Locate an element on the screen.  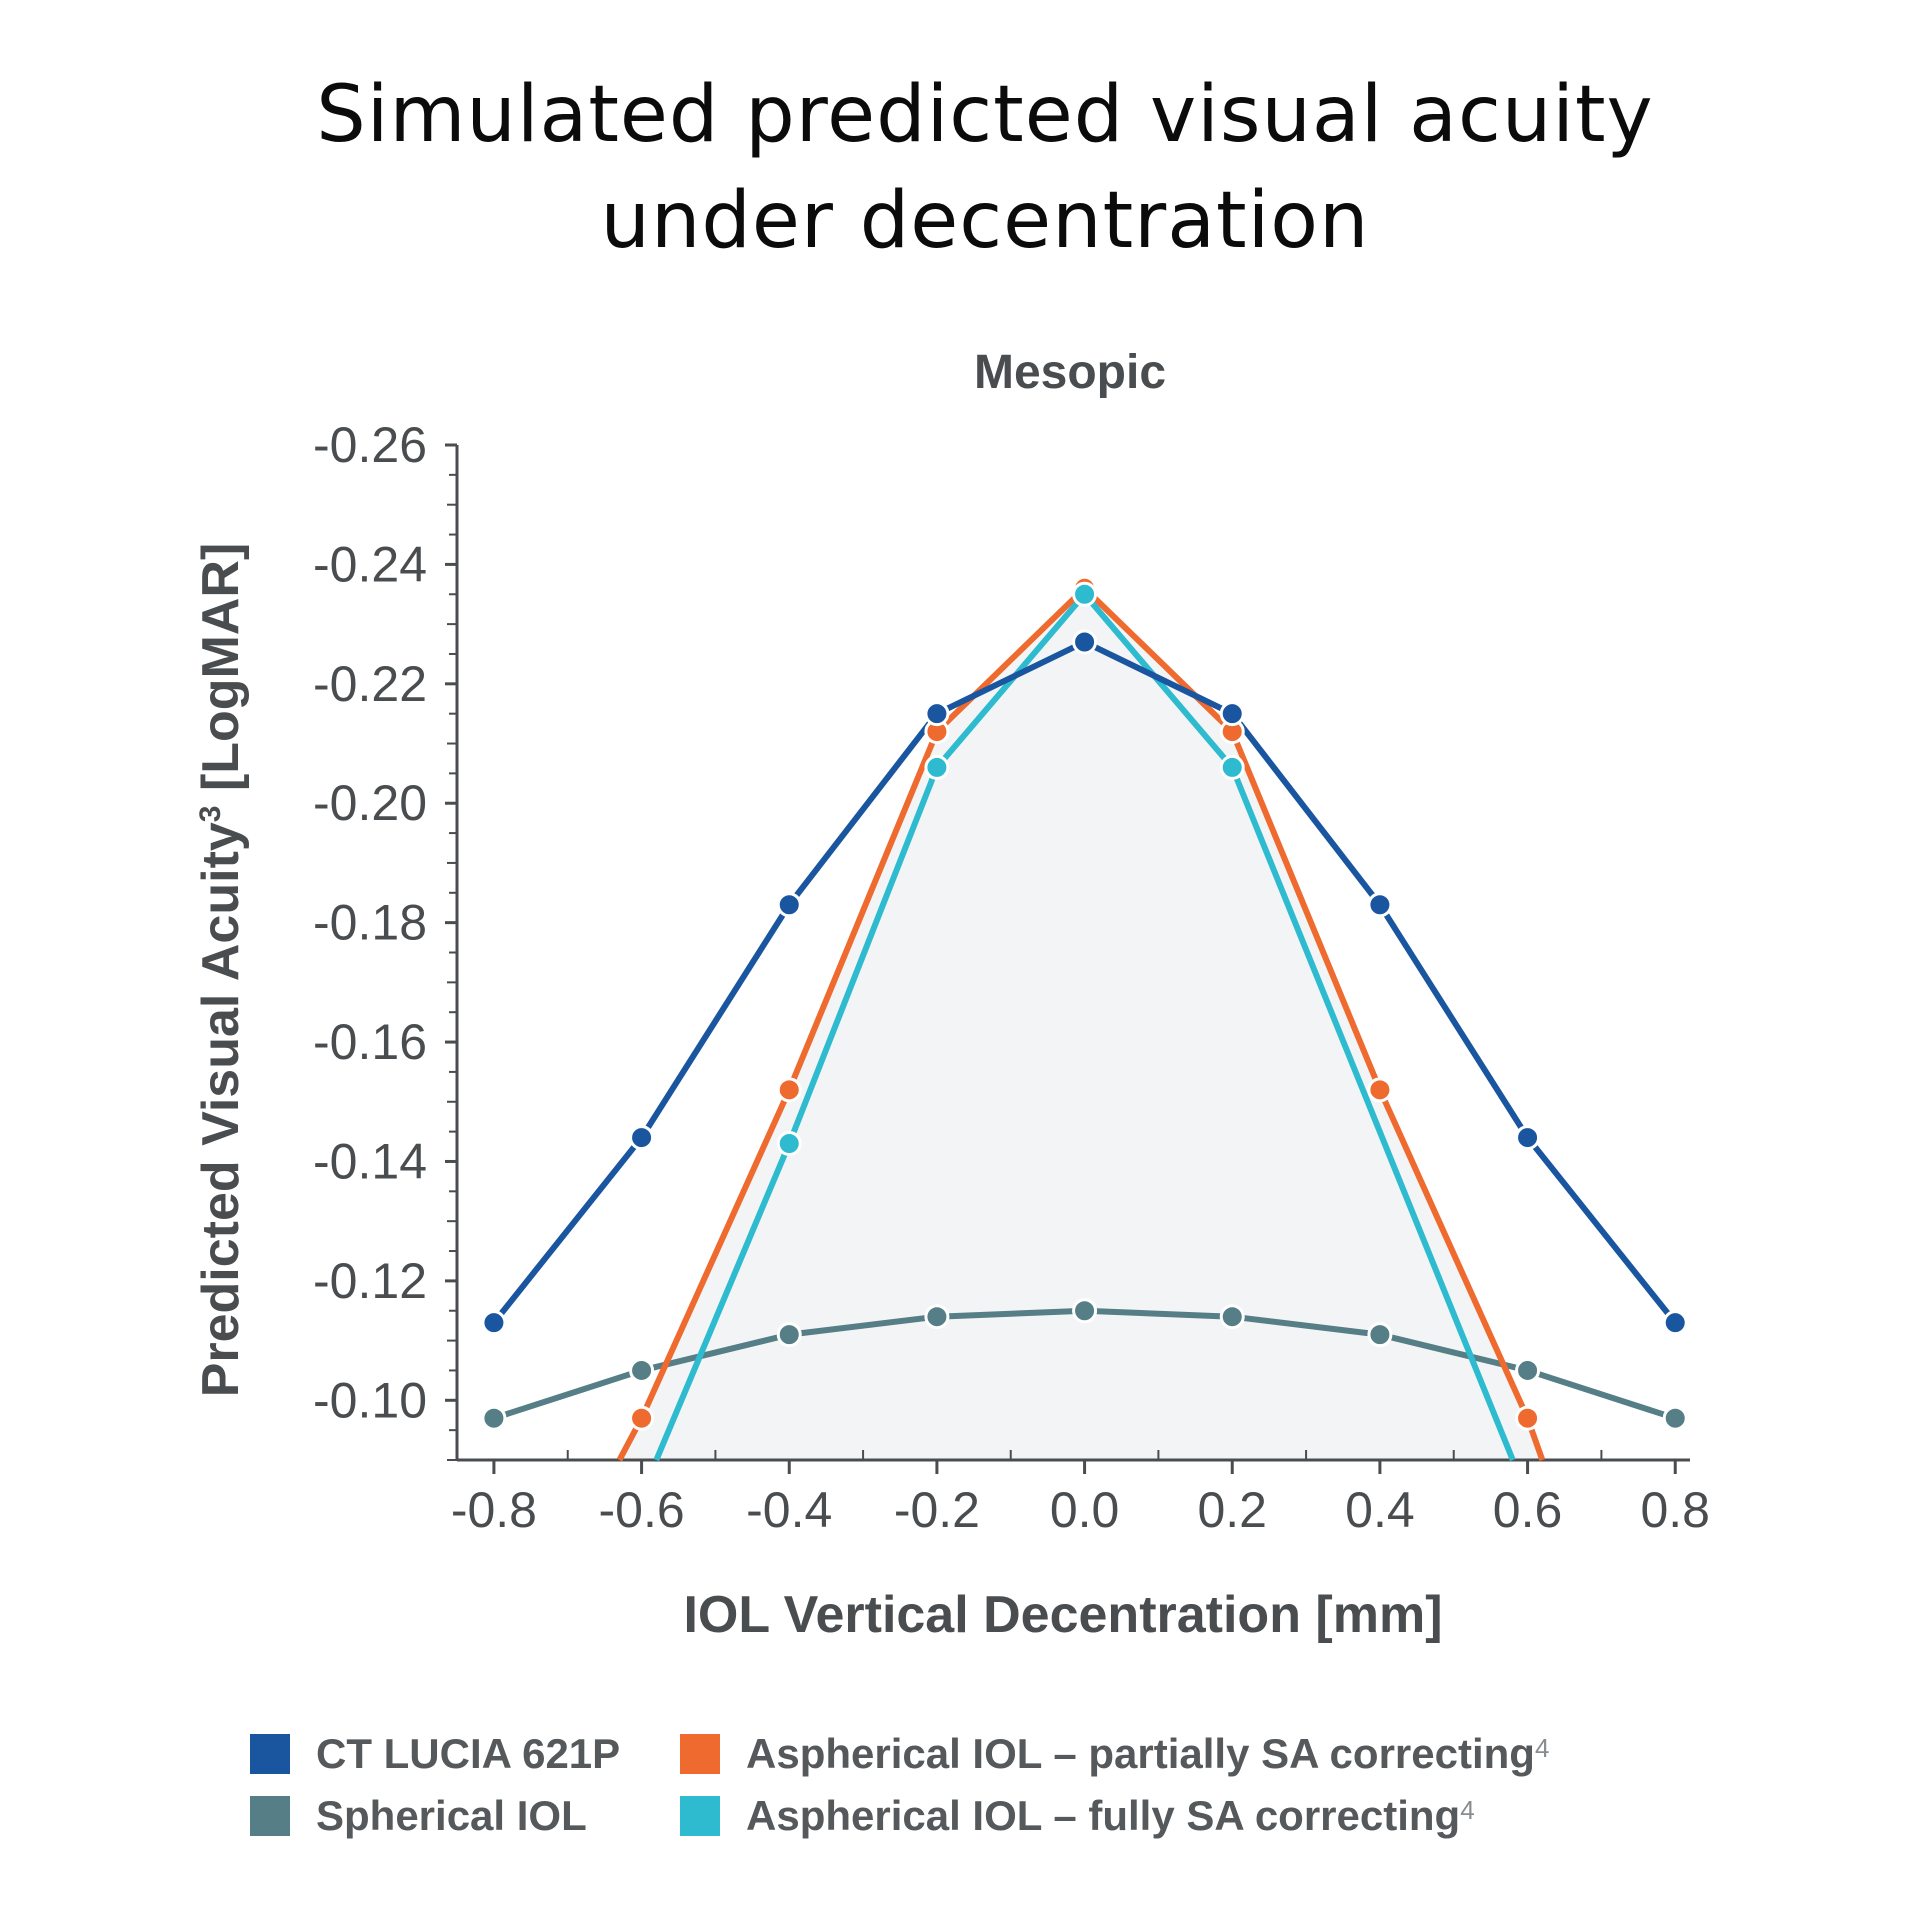
y-axis-label-sup: 3 is located at coordinates (210, 814).